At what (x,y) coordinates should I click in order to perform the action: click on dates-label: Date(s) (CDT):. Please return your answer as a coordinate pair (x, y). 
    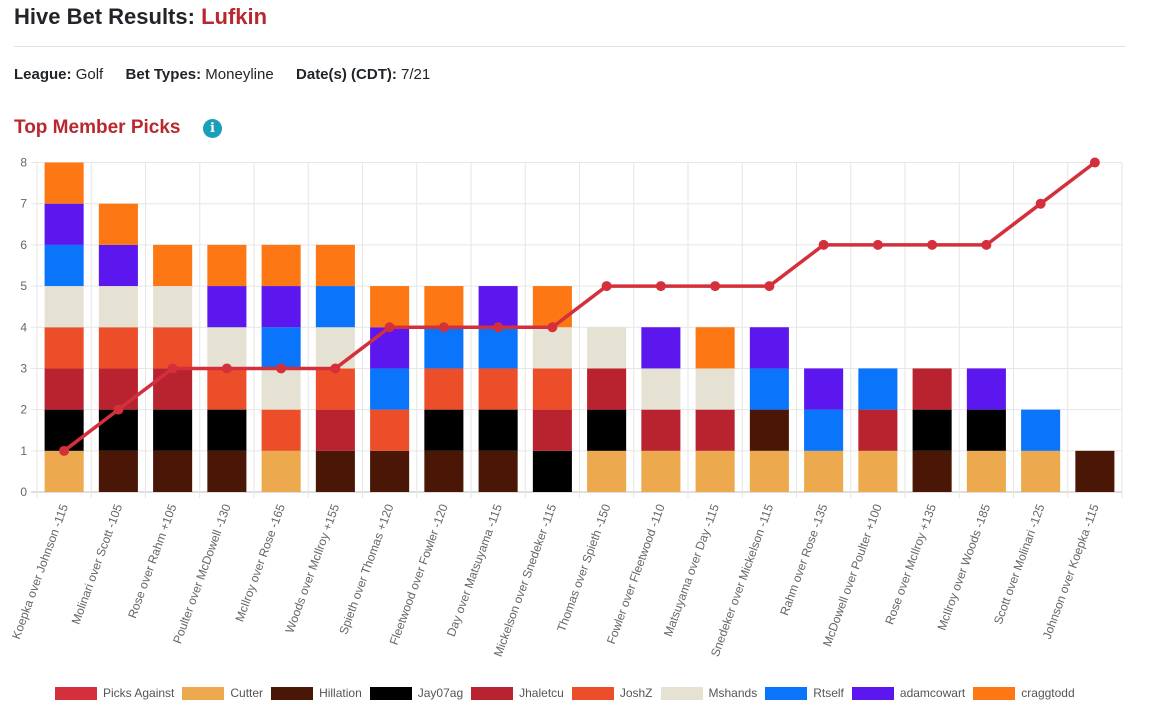
    Looking at the image, I should click on (346, 74).